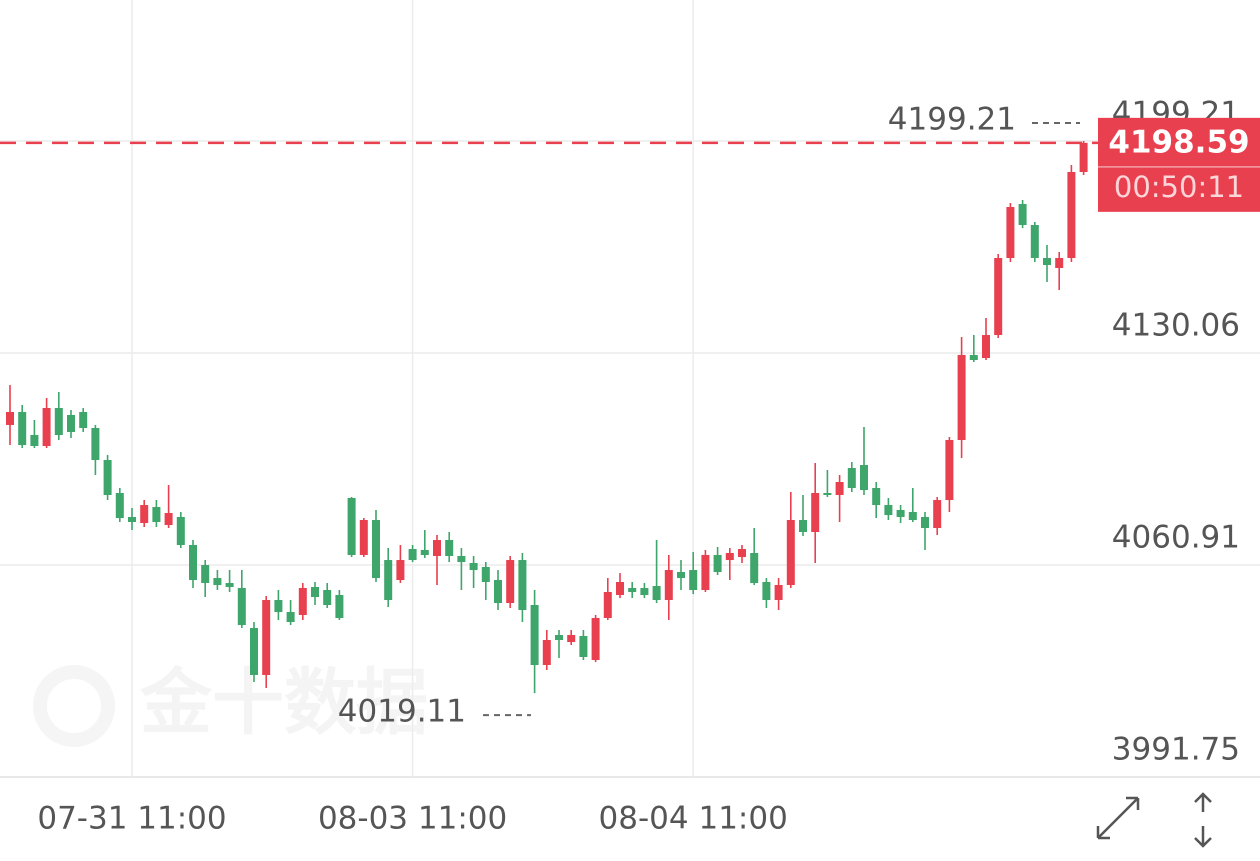 Image resolution: width=1260 pixels, height=861 pixels. What do you see at coordinates (693, 819) in the screenshot?
I see `x-tick-label: 08-04 11:00` at bounding box center [693, 819].